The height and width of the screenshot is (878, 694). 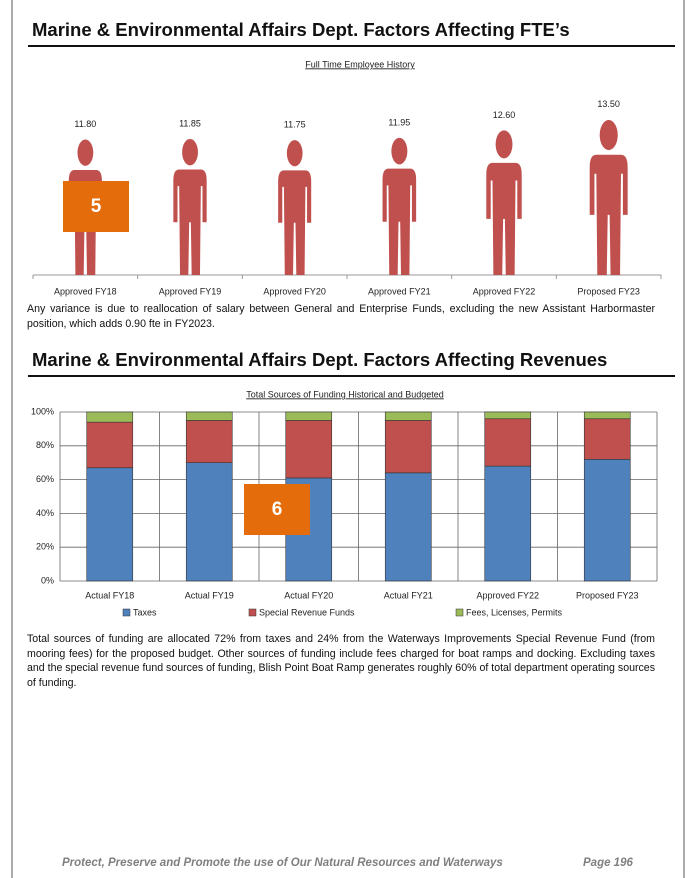 What do you see at coordinates (294, 291) in the screenshot?
I see `x-tick-label: Approved FY20` at bounding box center [294, 291].